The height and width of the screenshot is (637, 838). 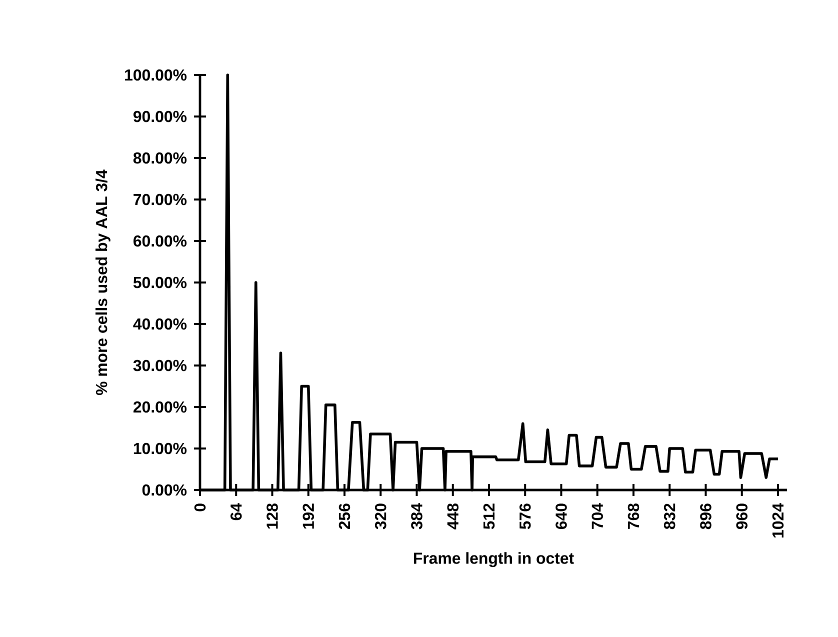 What do you see at coordinates (200, 508) in the screenshot?
I see `x-tick-label: 0` at bounding box center [200, 508].